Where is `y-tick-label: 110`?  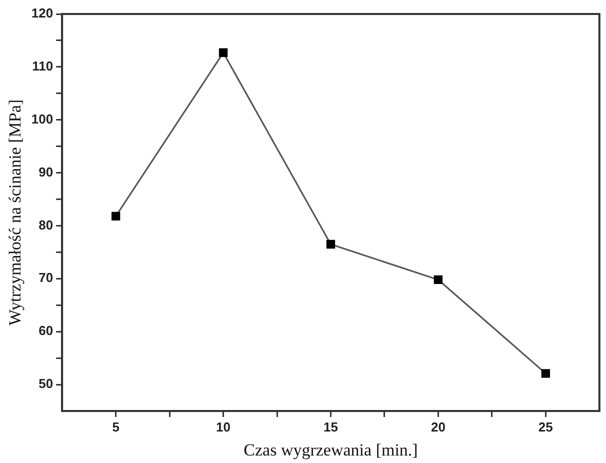 y-tick-label: 110 is located at coordinates (43, 66).